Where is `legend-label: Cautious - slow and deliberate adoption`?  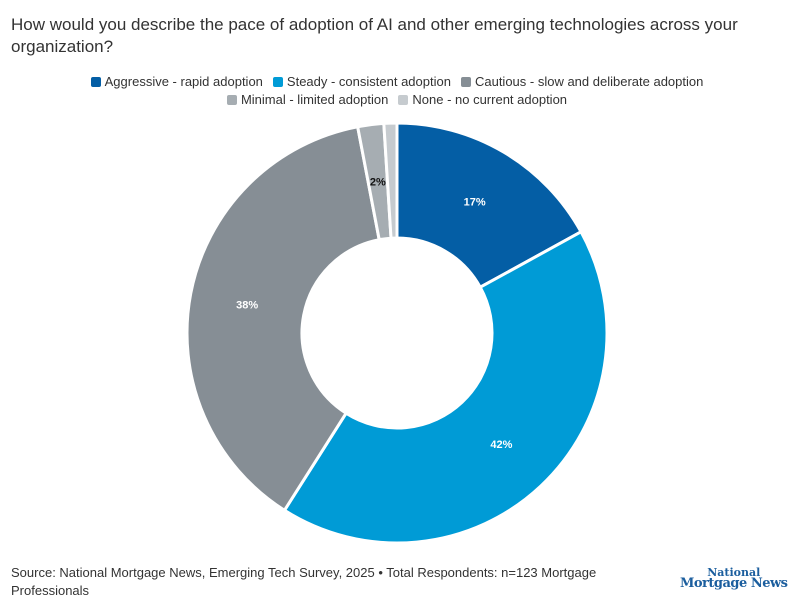 legend-label: Cautious - slow and deliberate adoption is located at coordinates (589, 81).